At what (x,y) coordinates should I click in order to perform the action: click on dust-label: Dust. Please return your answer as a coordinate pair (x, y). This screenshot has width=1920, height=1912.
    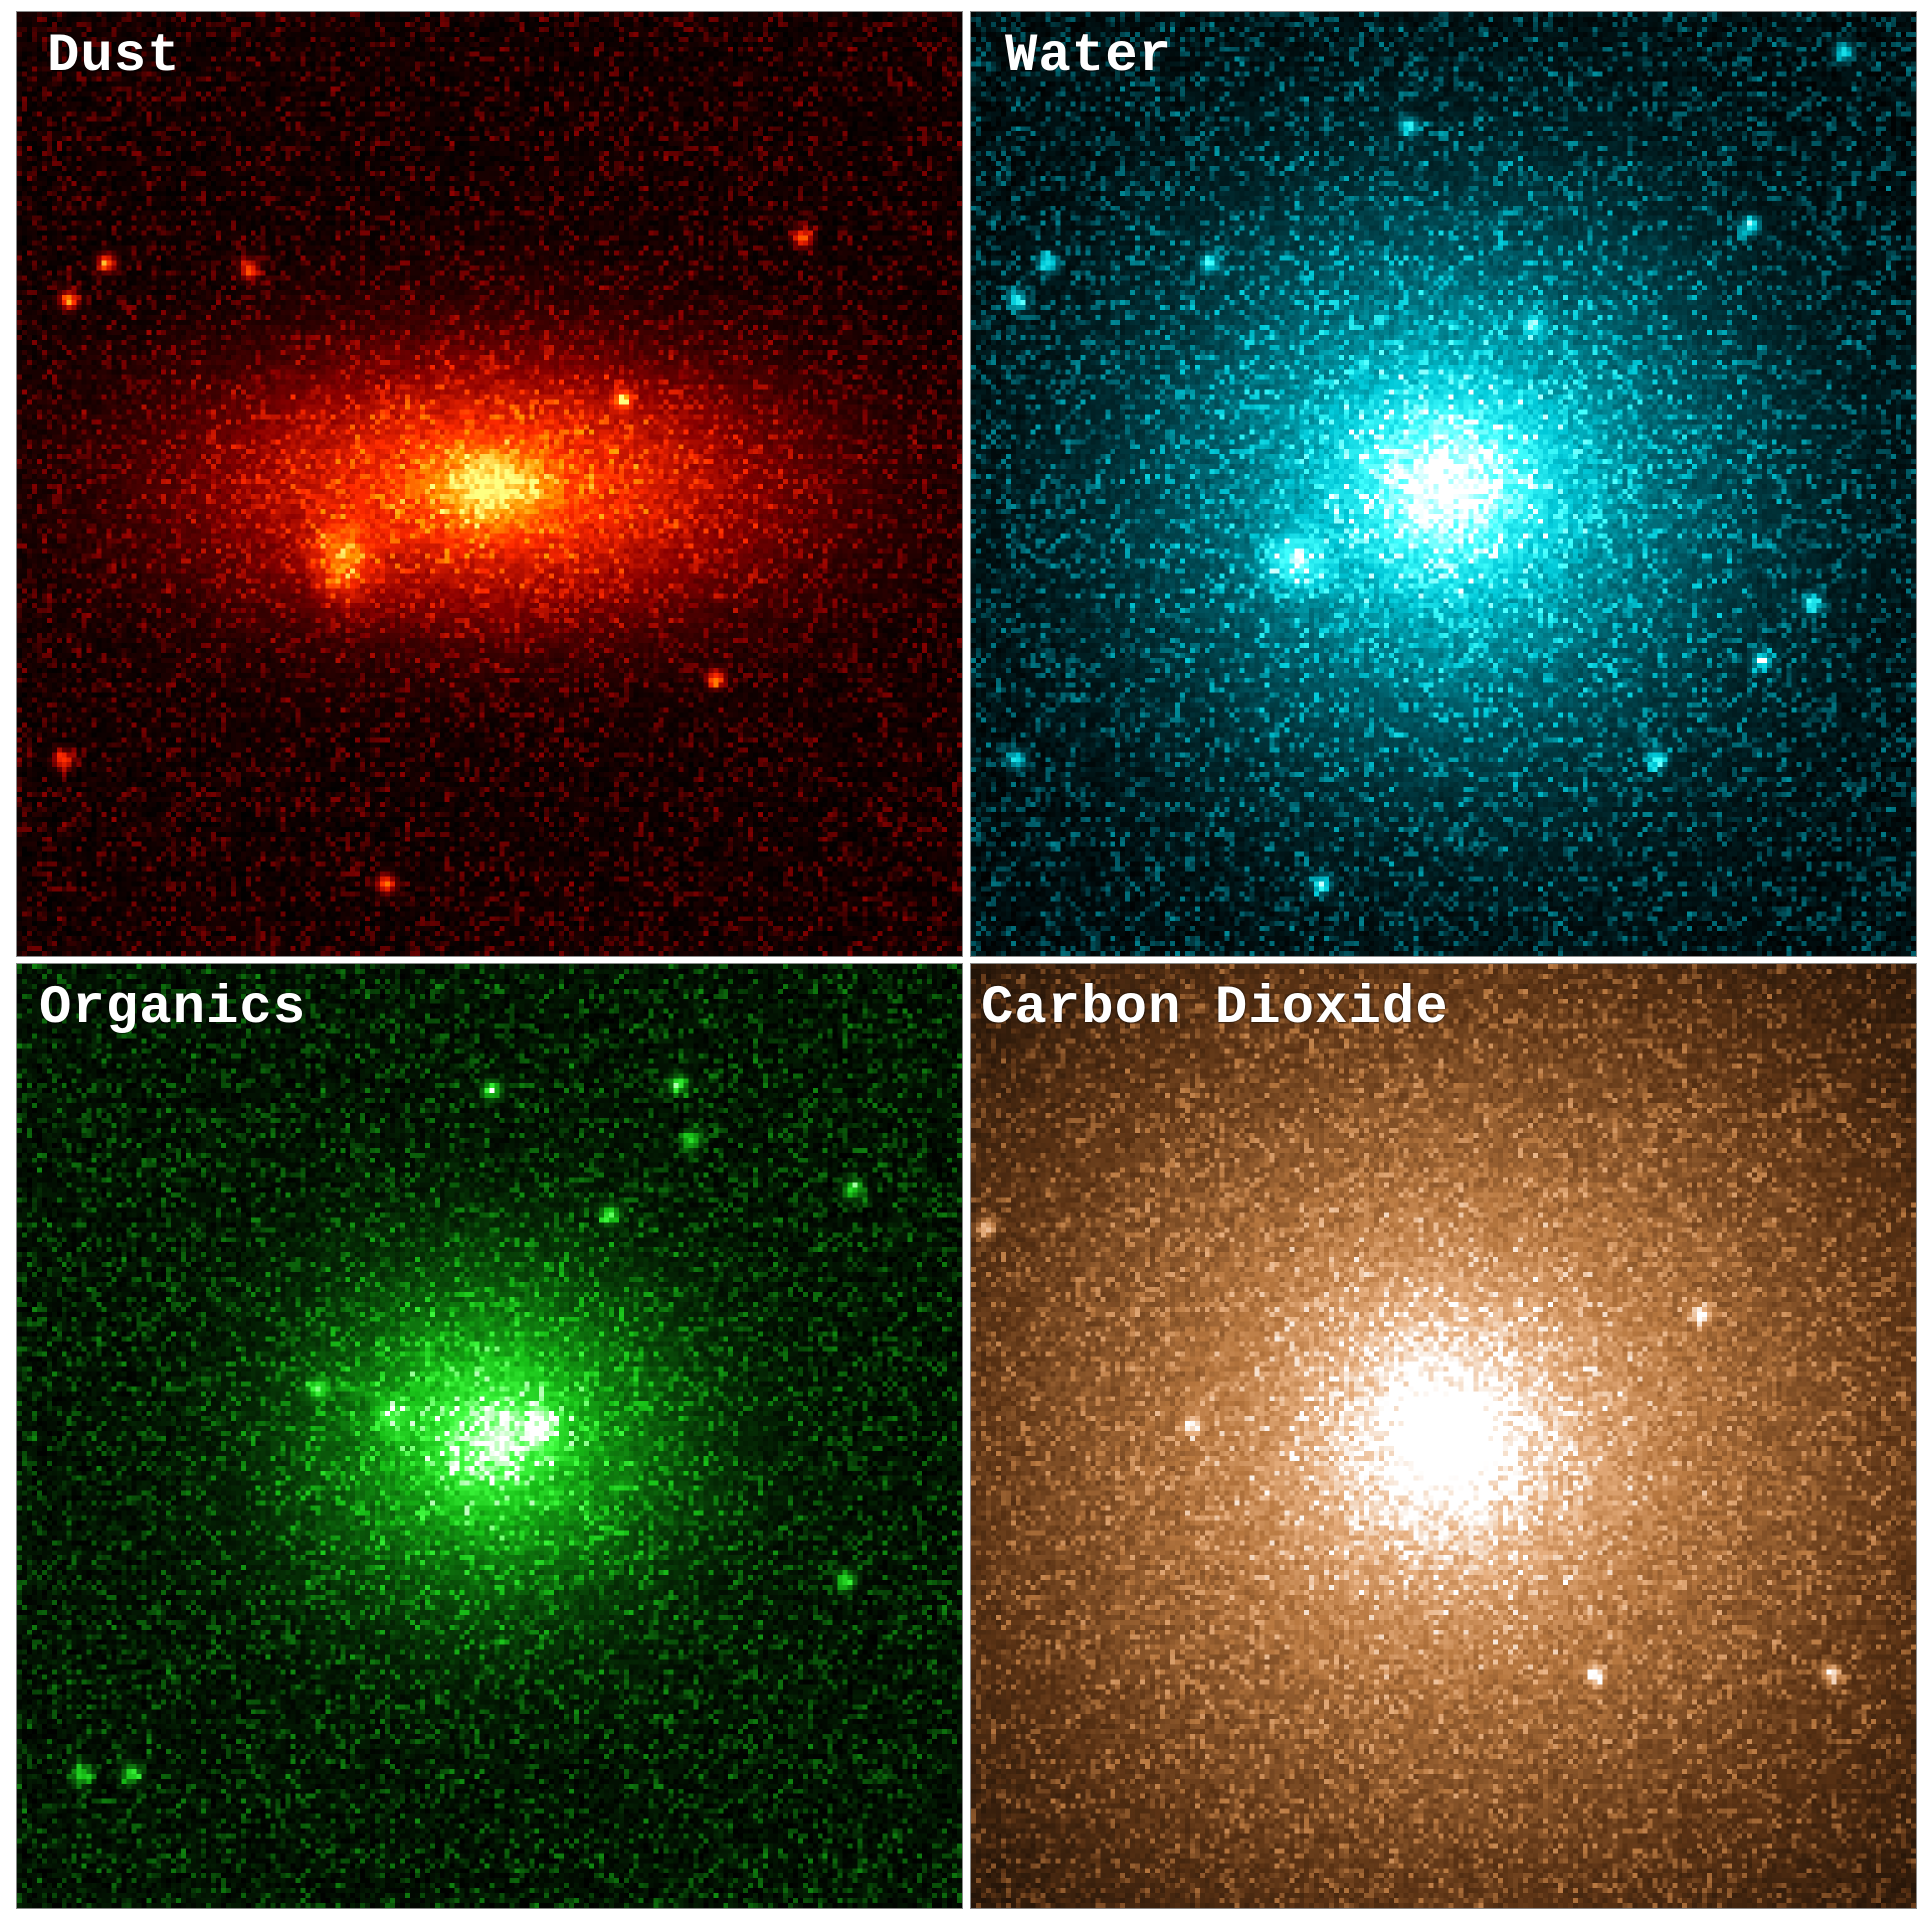
    Looking at the image, I should click on (114, 56).